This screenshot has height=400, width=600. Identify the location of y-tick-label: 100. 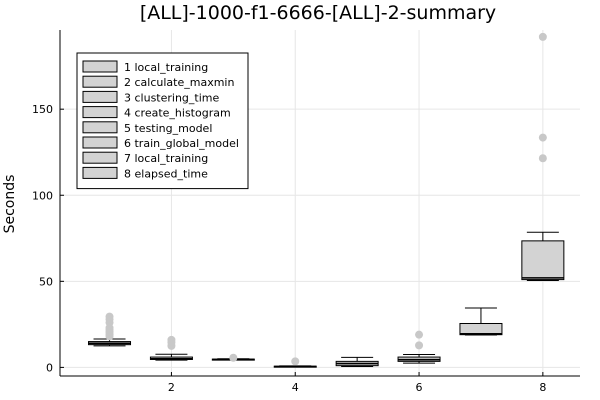
(42, 195).